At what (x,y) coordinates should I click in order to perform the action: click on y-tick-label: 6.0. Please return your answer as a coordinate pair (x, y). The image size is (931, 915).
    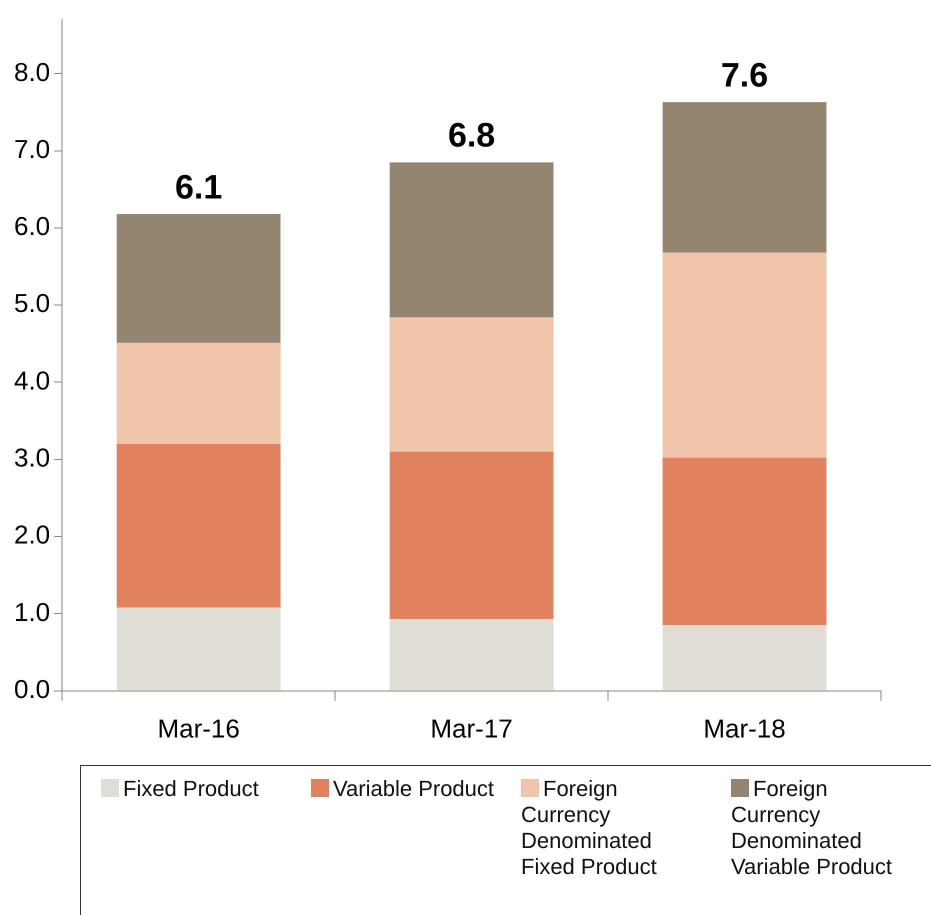
    Looking at the image, I should click on (32, 226).